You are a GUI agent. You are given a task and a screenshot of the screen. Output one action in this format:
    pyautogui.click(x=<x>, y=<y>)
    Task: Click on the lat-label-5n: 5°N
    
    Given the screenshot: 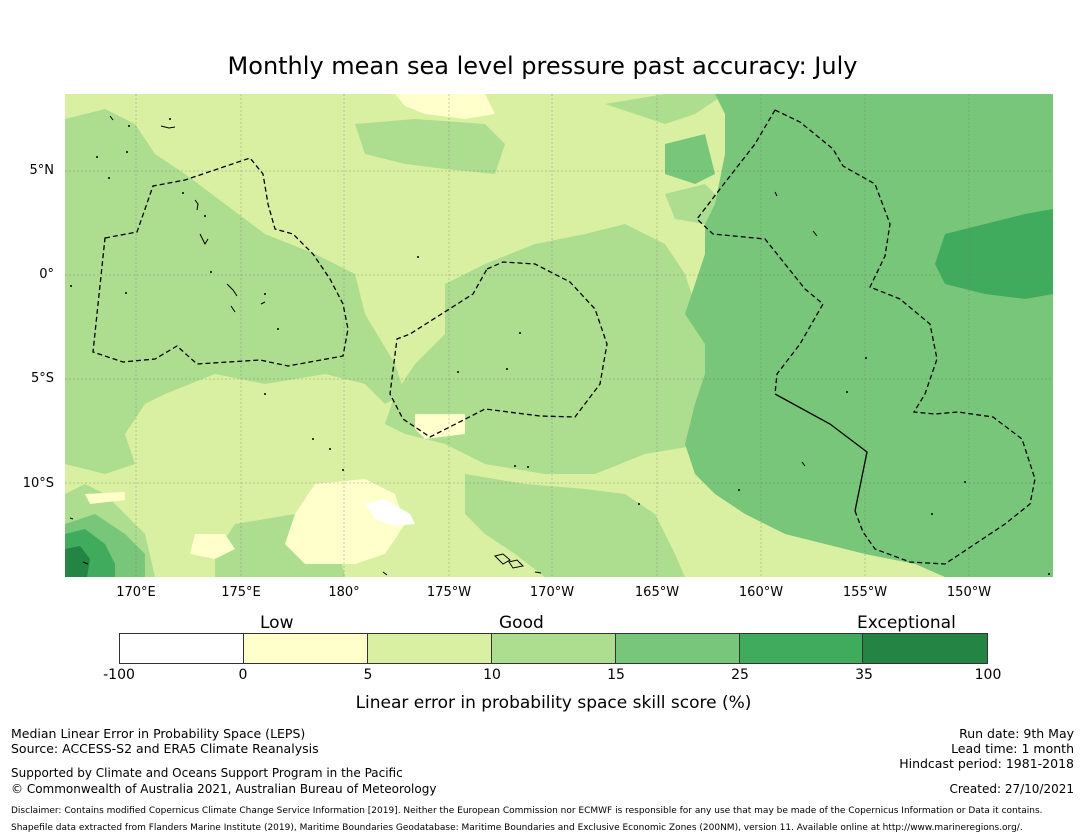 What is the action you would take?
    pyautogui.click(x=42, y=170)
    